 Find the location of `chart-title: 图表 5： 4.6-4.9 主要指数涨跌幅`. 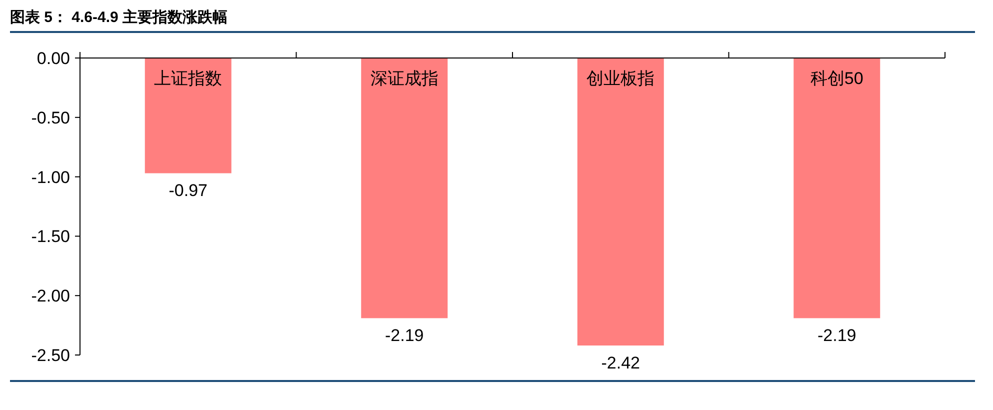

chart-title: 图表 5： 4.6-4.9 主要指数涨跌幅 is located at coordinates (119, 17).